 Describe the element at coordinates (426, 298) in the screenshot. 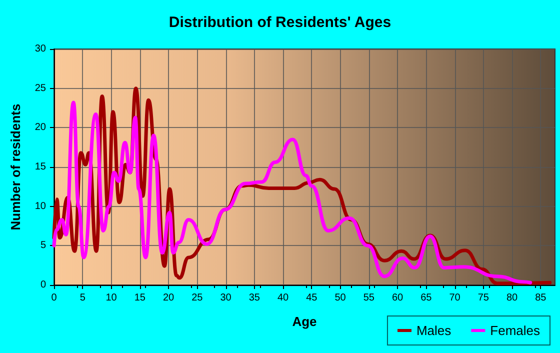

I see `x-tick-label: 65` at that location.